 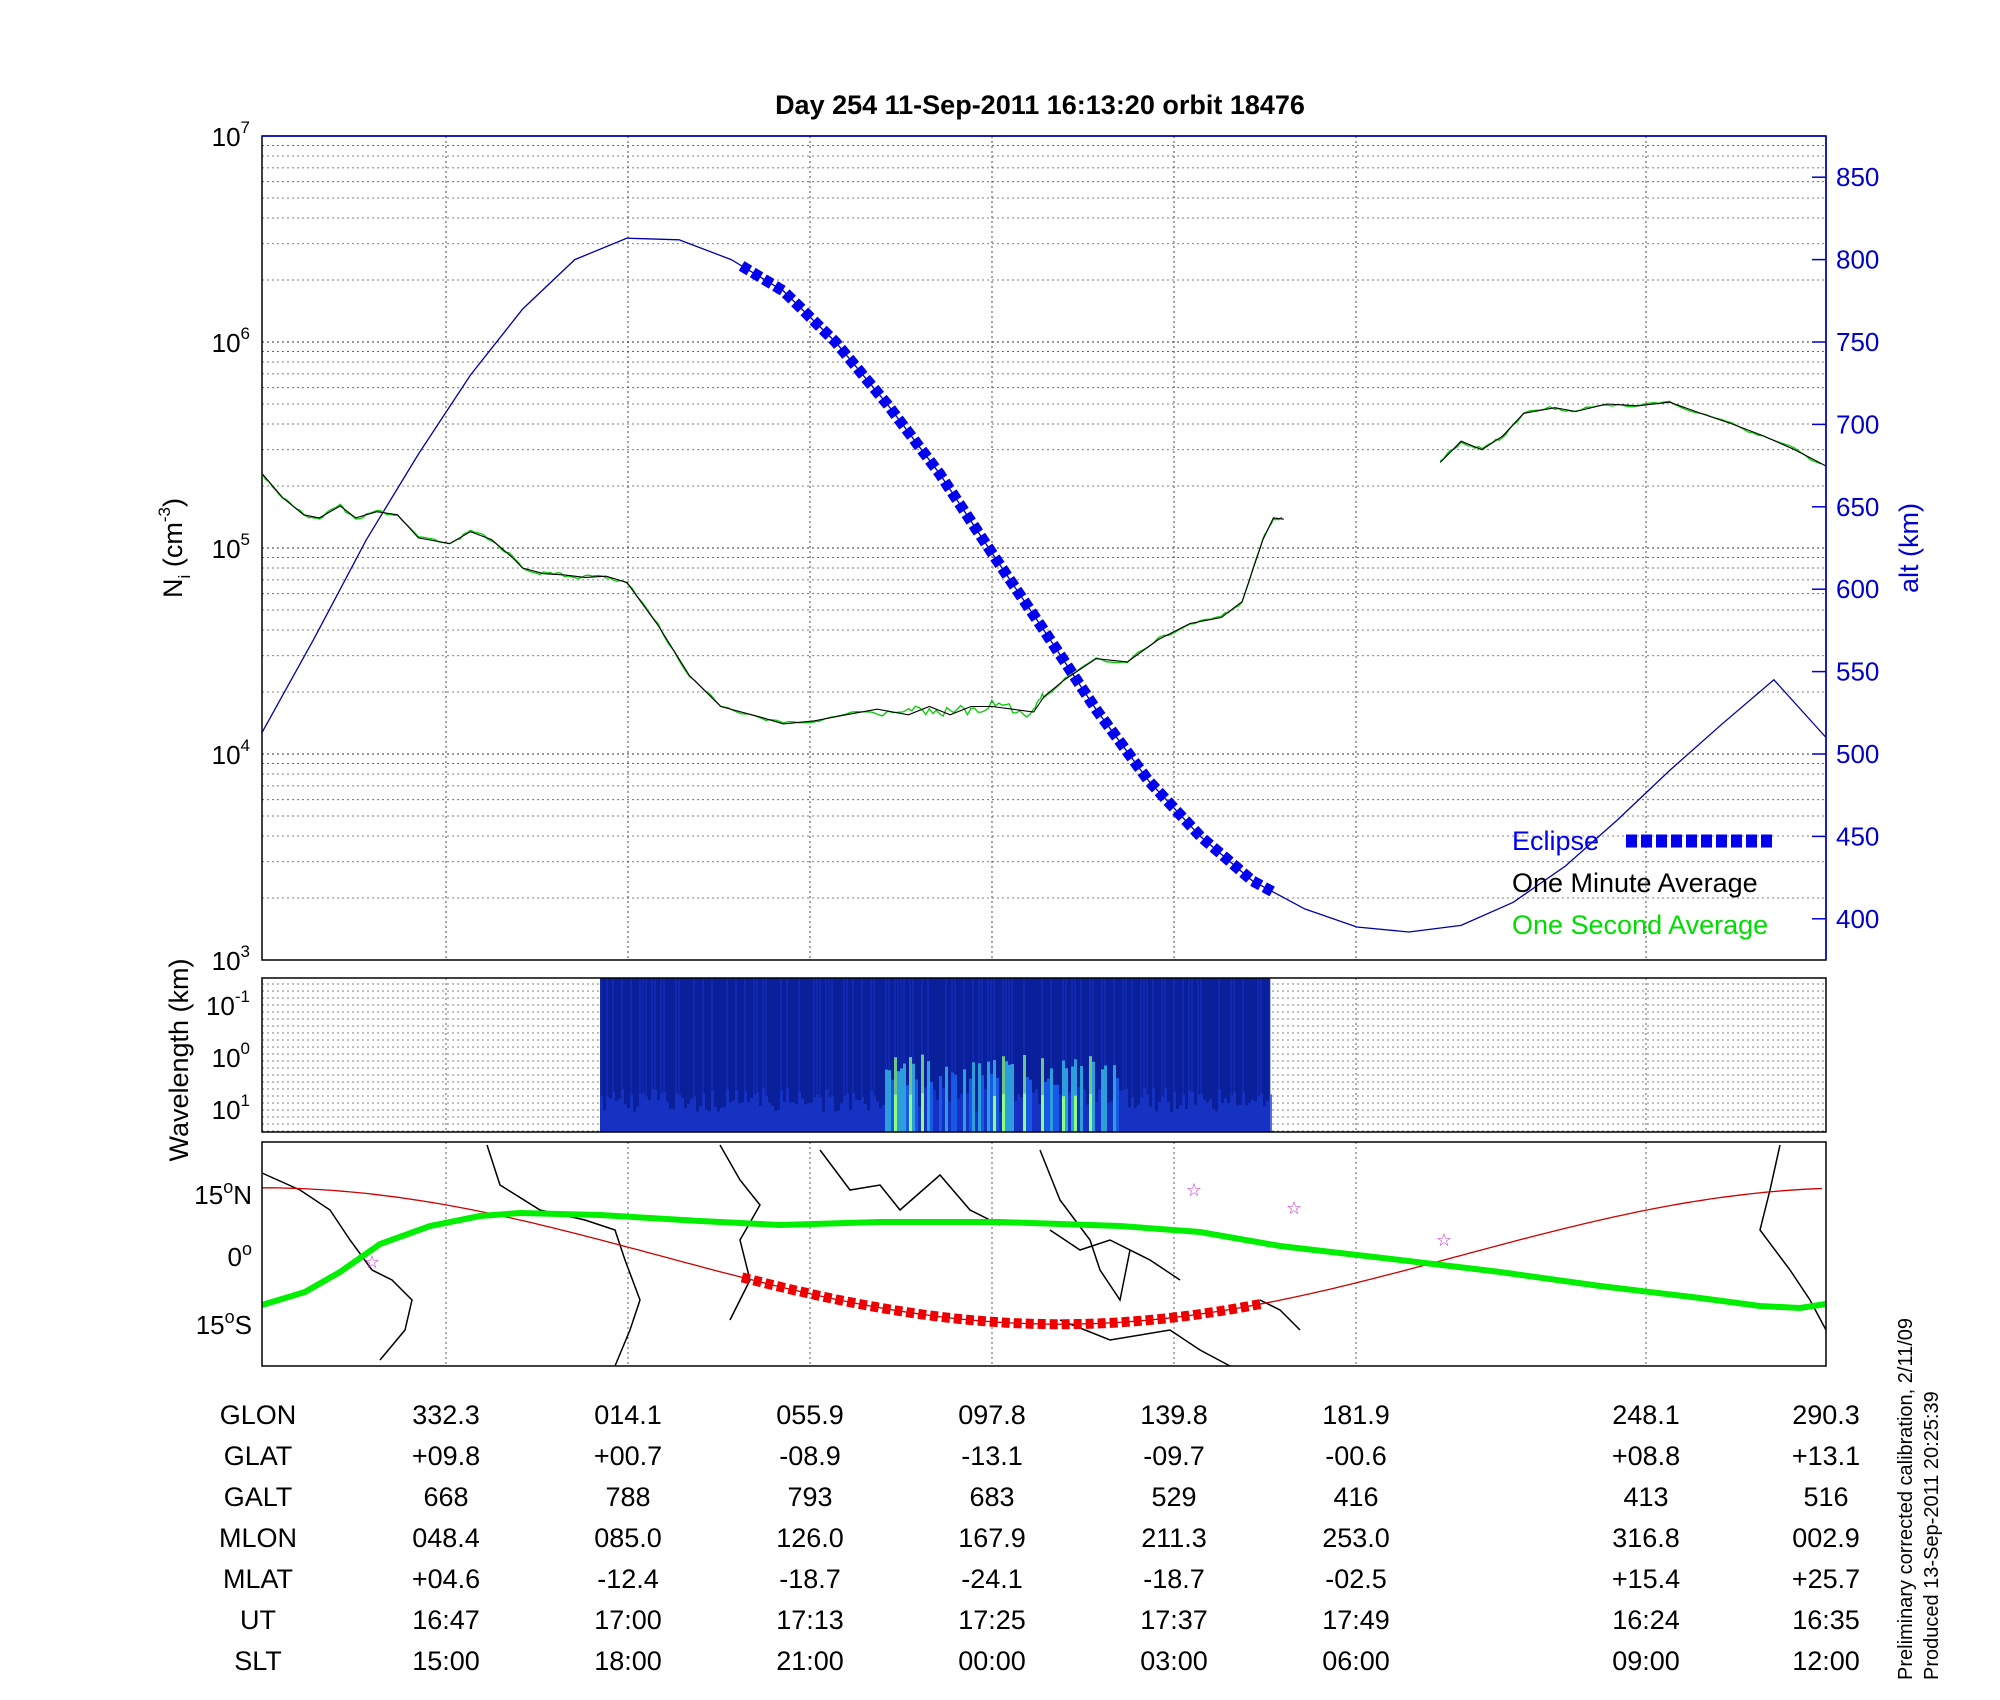 What do you see at coordinates (179, 1059) in the screenshot?
I see `spectrogram-y-label: Wavelength (km)` at bounding box center [179, 1059].